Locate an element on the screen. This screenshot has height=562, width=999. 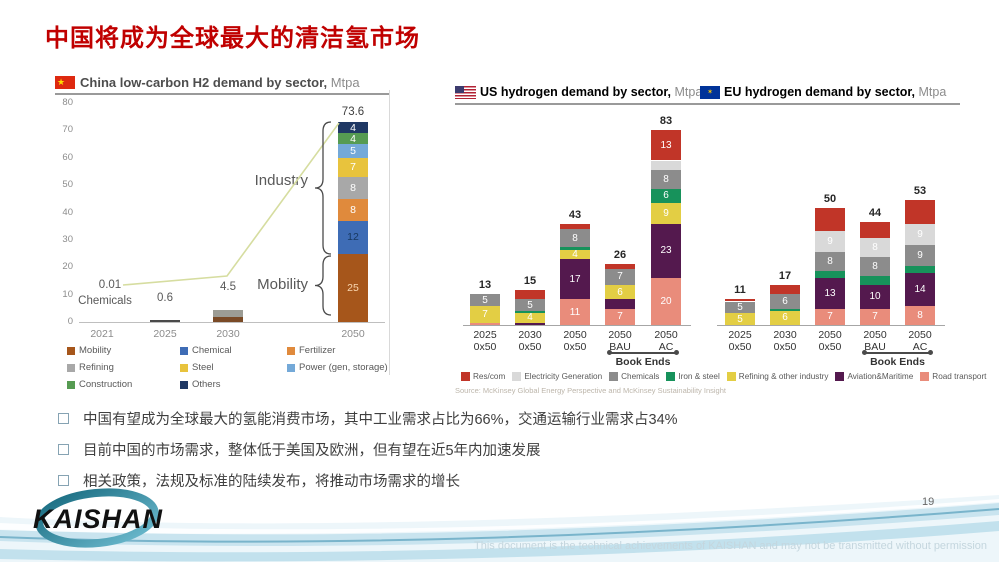
legend-label: Fertilizer is located at coordinates (317, 350).